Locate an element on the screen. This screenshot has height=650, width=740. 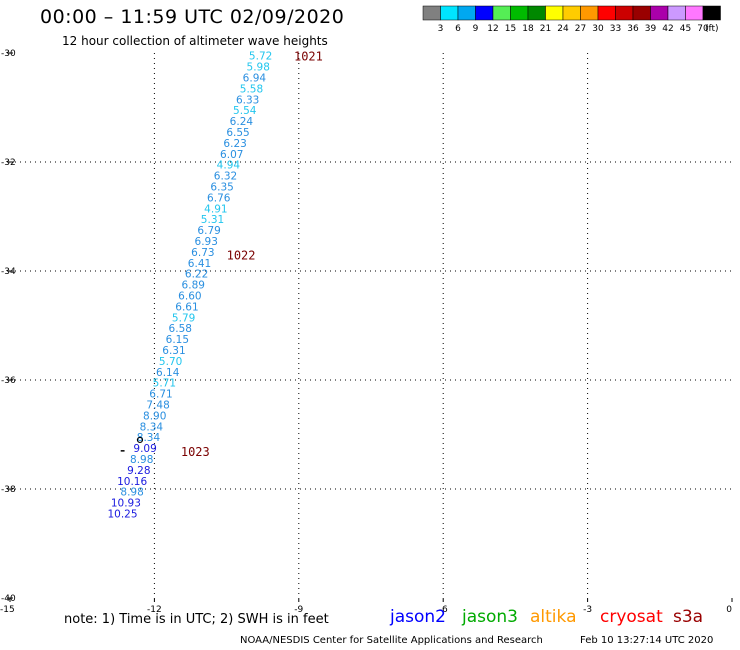
satellite-jason2-label: jason2 is located at coordinates (418, 617).